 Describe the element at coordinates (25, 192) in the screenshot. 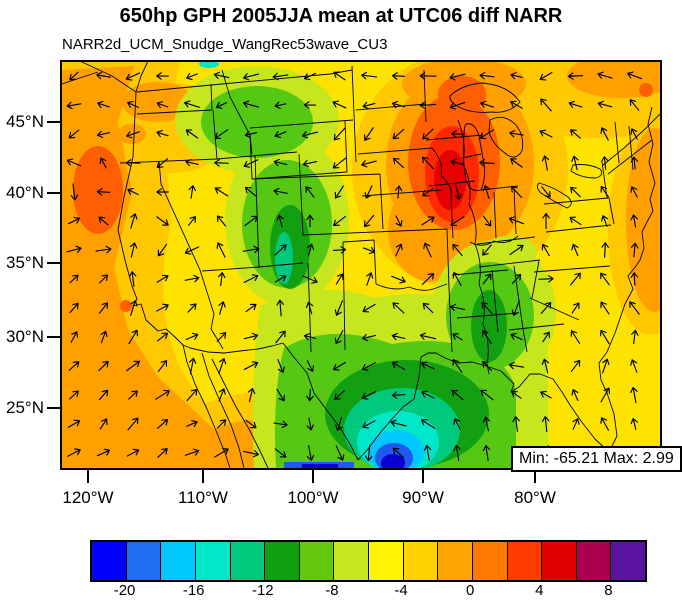

I see `y-tick-label: 40°N` at that location.